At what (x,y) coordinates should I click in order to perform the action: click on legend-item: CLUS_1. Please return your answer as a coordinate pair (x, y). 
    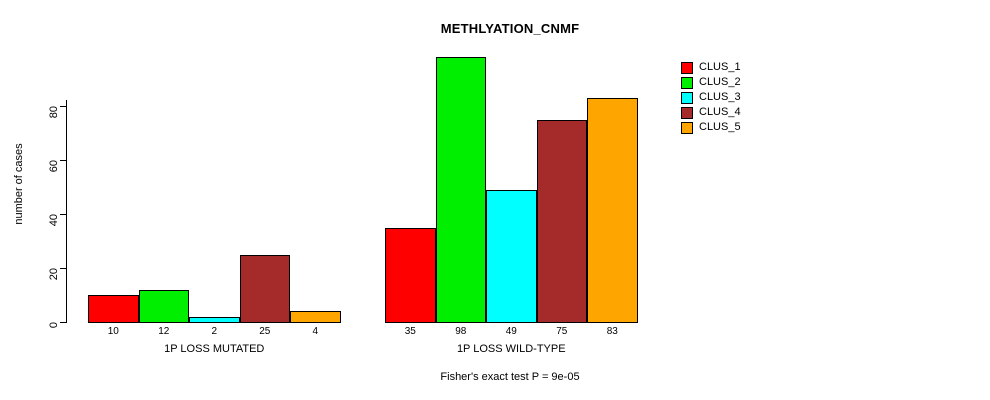
    Looking at the image, I should click on (711, 67).